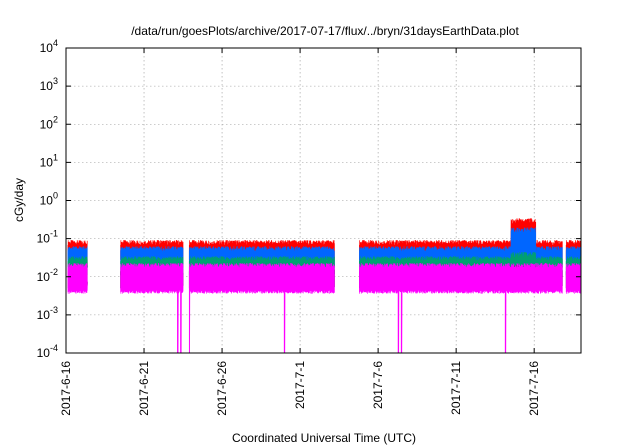 The height and width of the screenshot is (448, 640). What do you see at coordinates (49, 160) in the screenshot?
I see `y-tick-label: 10¹` at bounding box center [49, 160].